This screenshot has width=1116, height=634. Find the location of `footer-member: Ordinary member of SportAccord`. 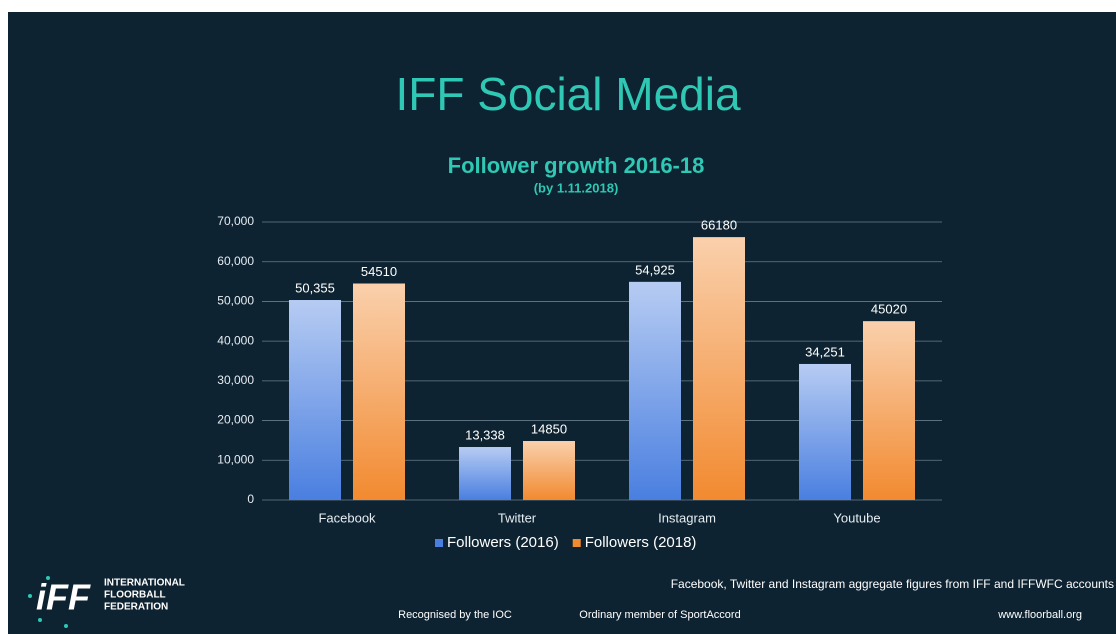

footer-member: Ordinary member of SportAccord is located at coordinates (659, 615).